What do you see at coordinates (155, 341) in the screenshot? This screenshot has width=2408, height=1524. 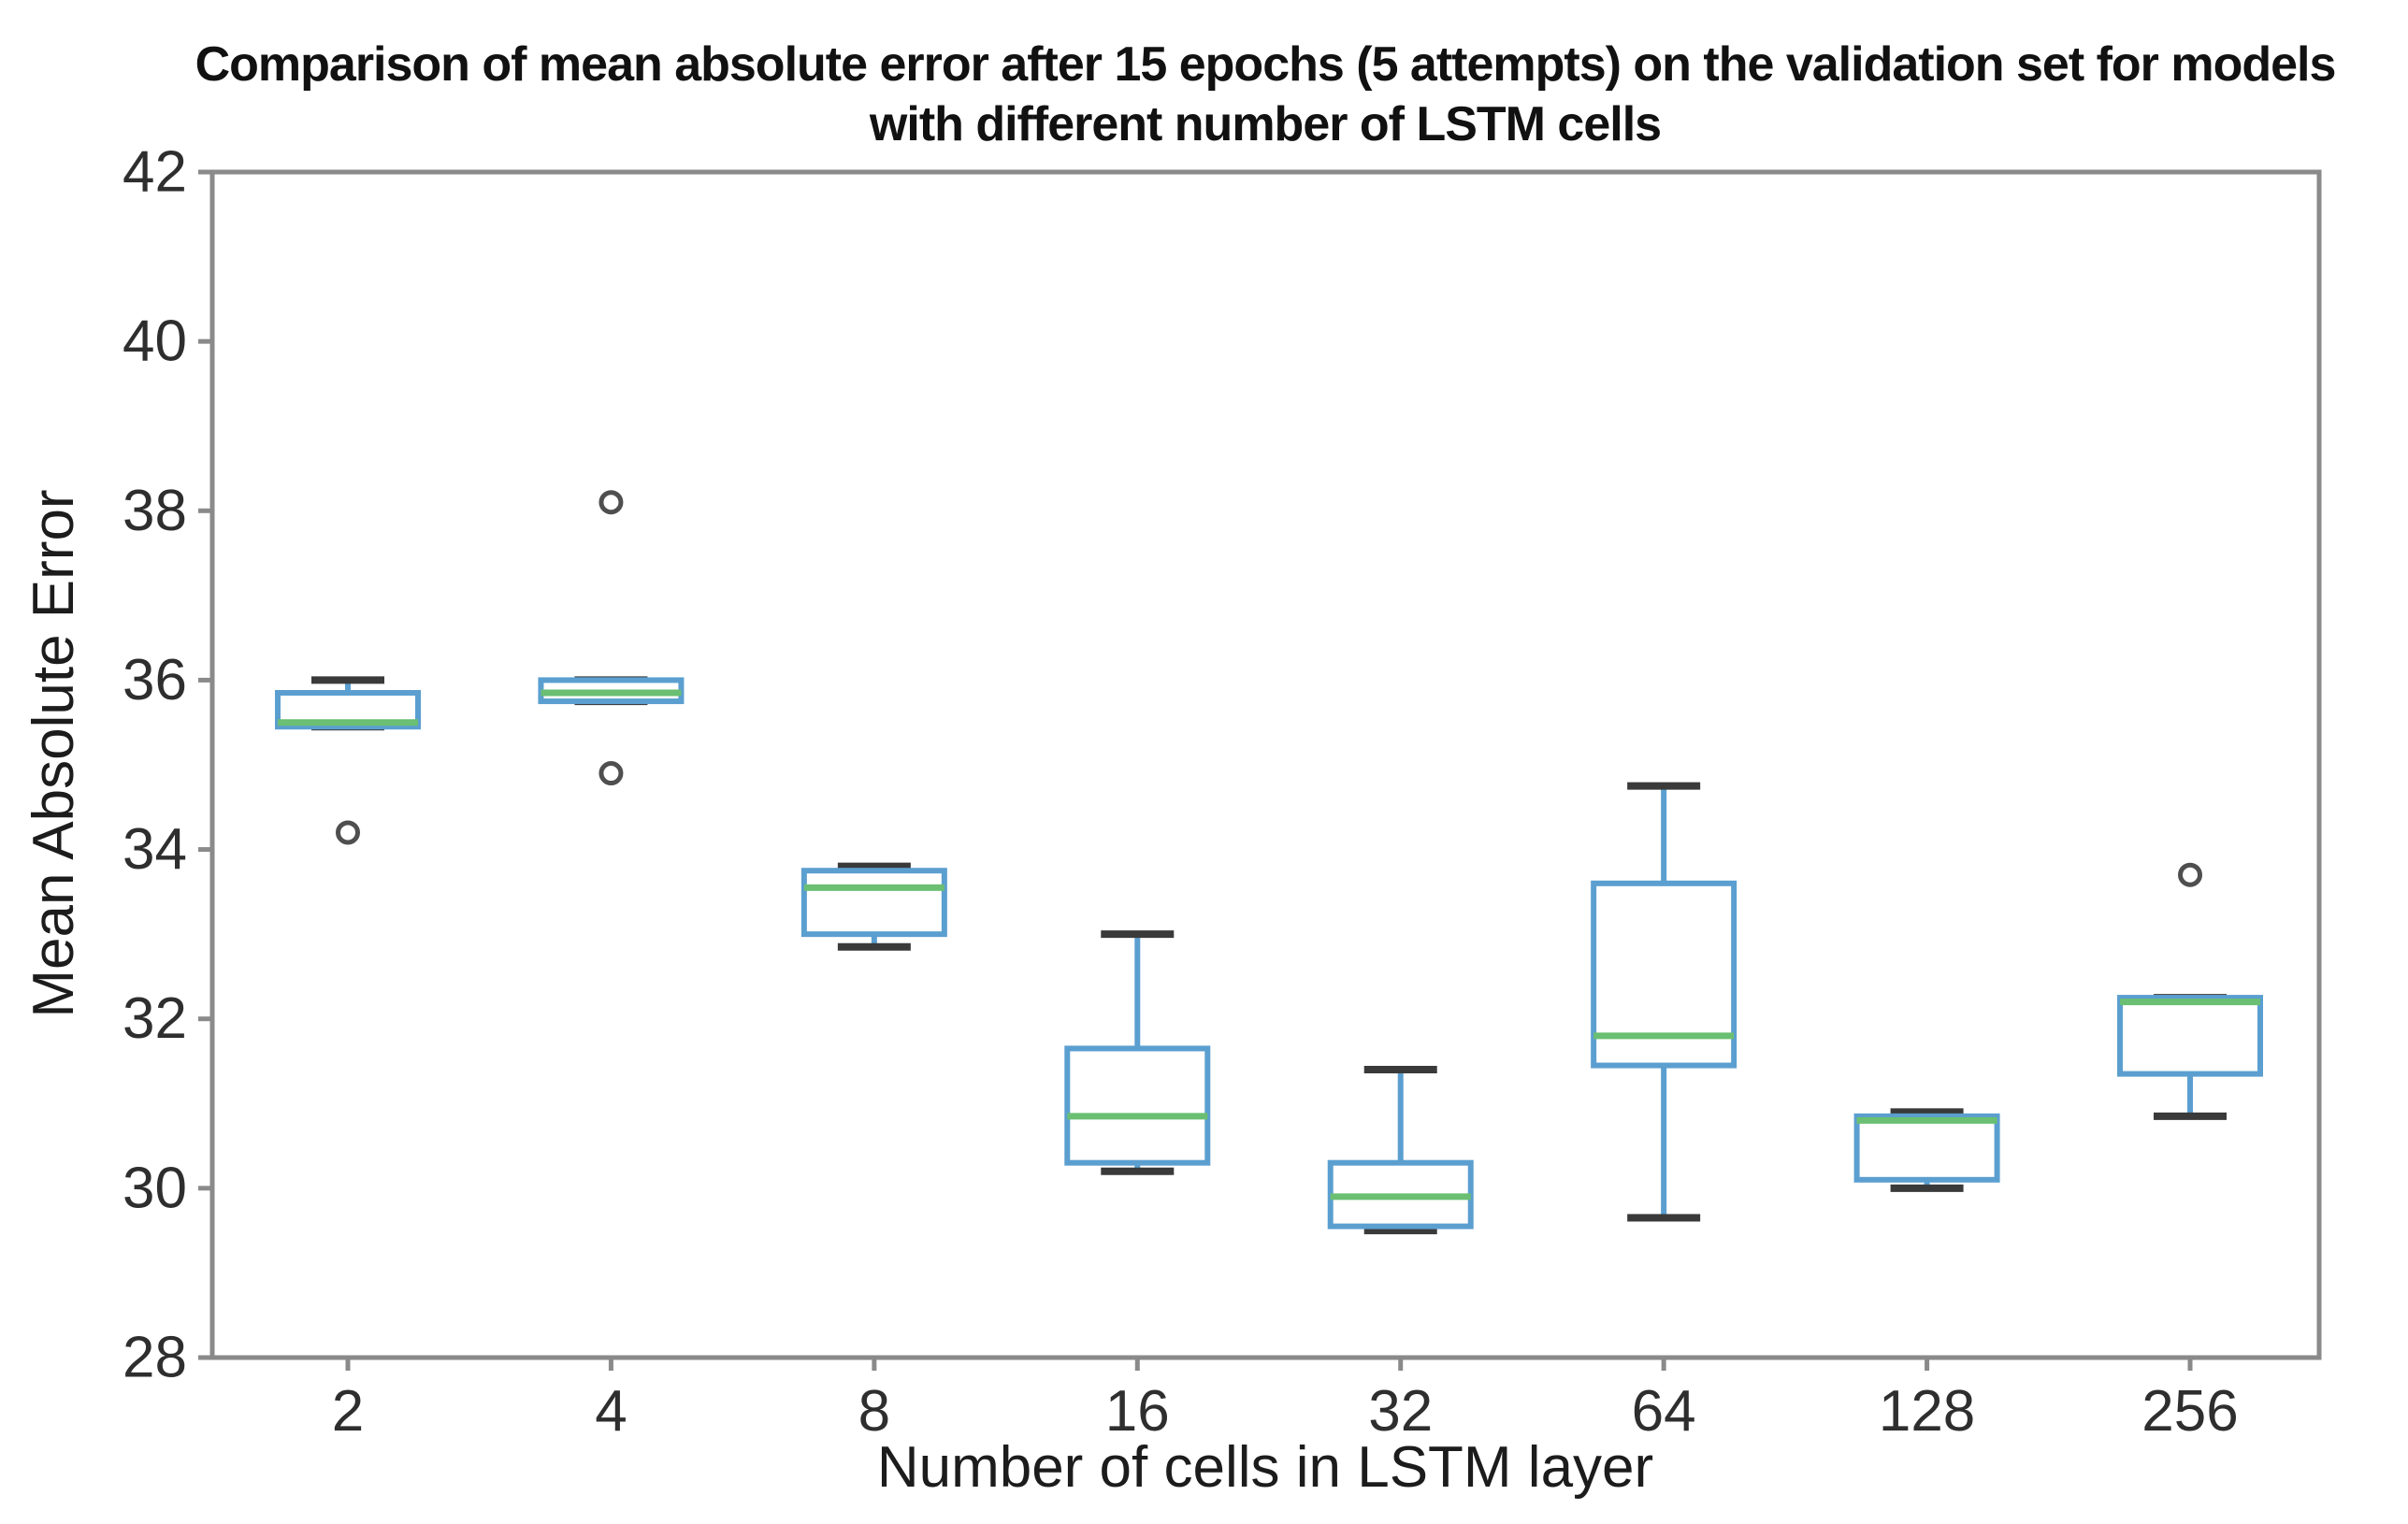 I see `y-tick-label: 40` at bounding box center [155, 341].